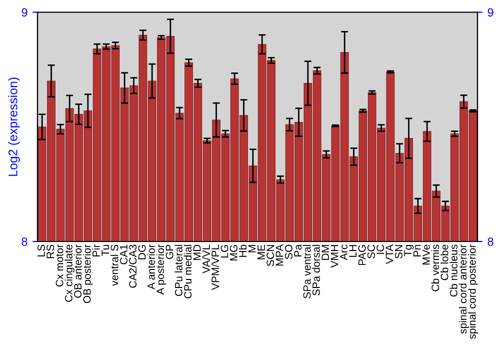 The image size is (500, 350). Describe the element at coordinates (142, 252) in the screenshot. I see `x-tick-label: DG` at that location.